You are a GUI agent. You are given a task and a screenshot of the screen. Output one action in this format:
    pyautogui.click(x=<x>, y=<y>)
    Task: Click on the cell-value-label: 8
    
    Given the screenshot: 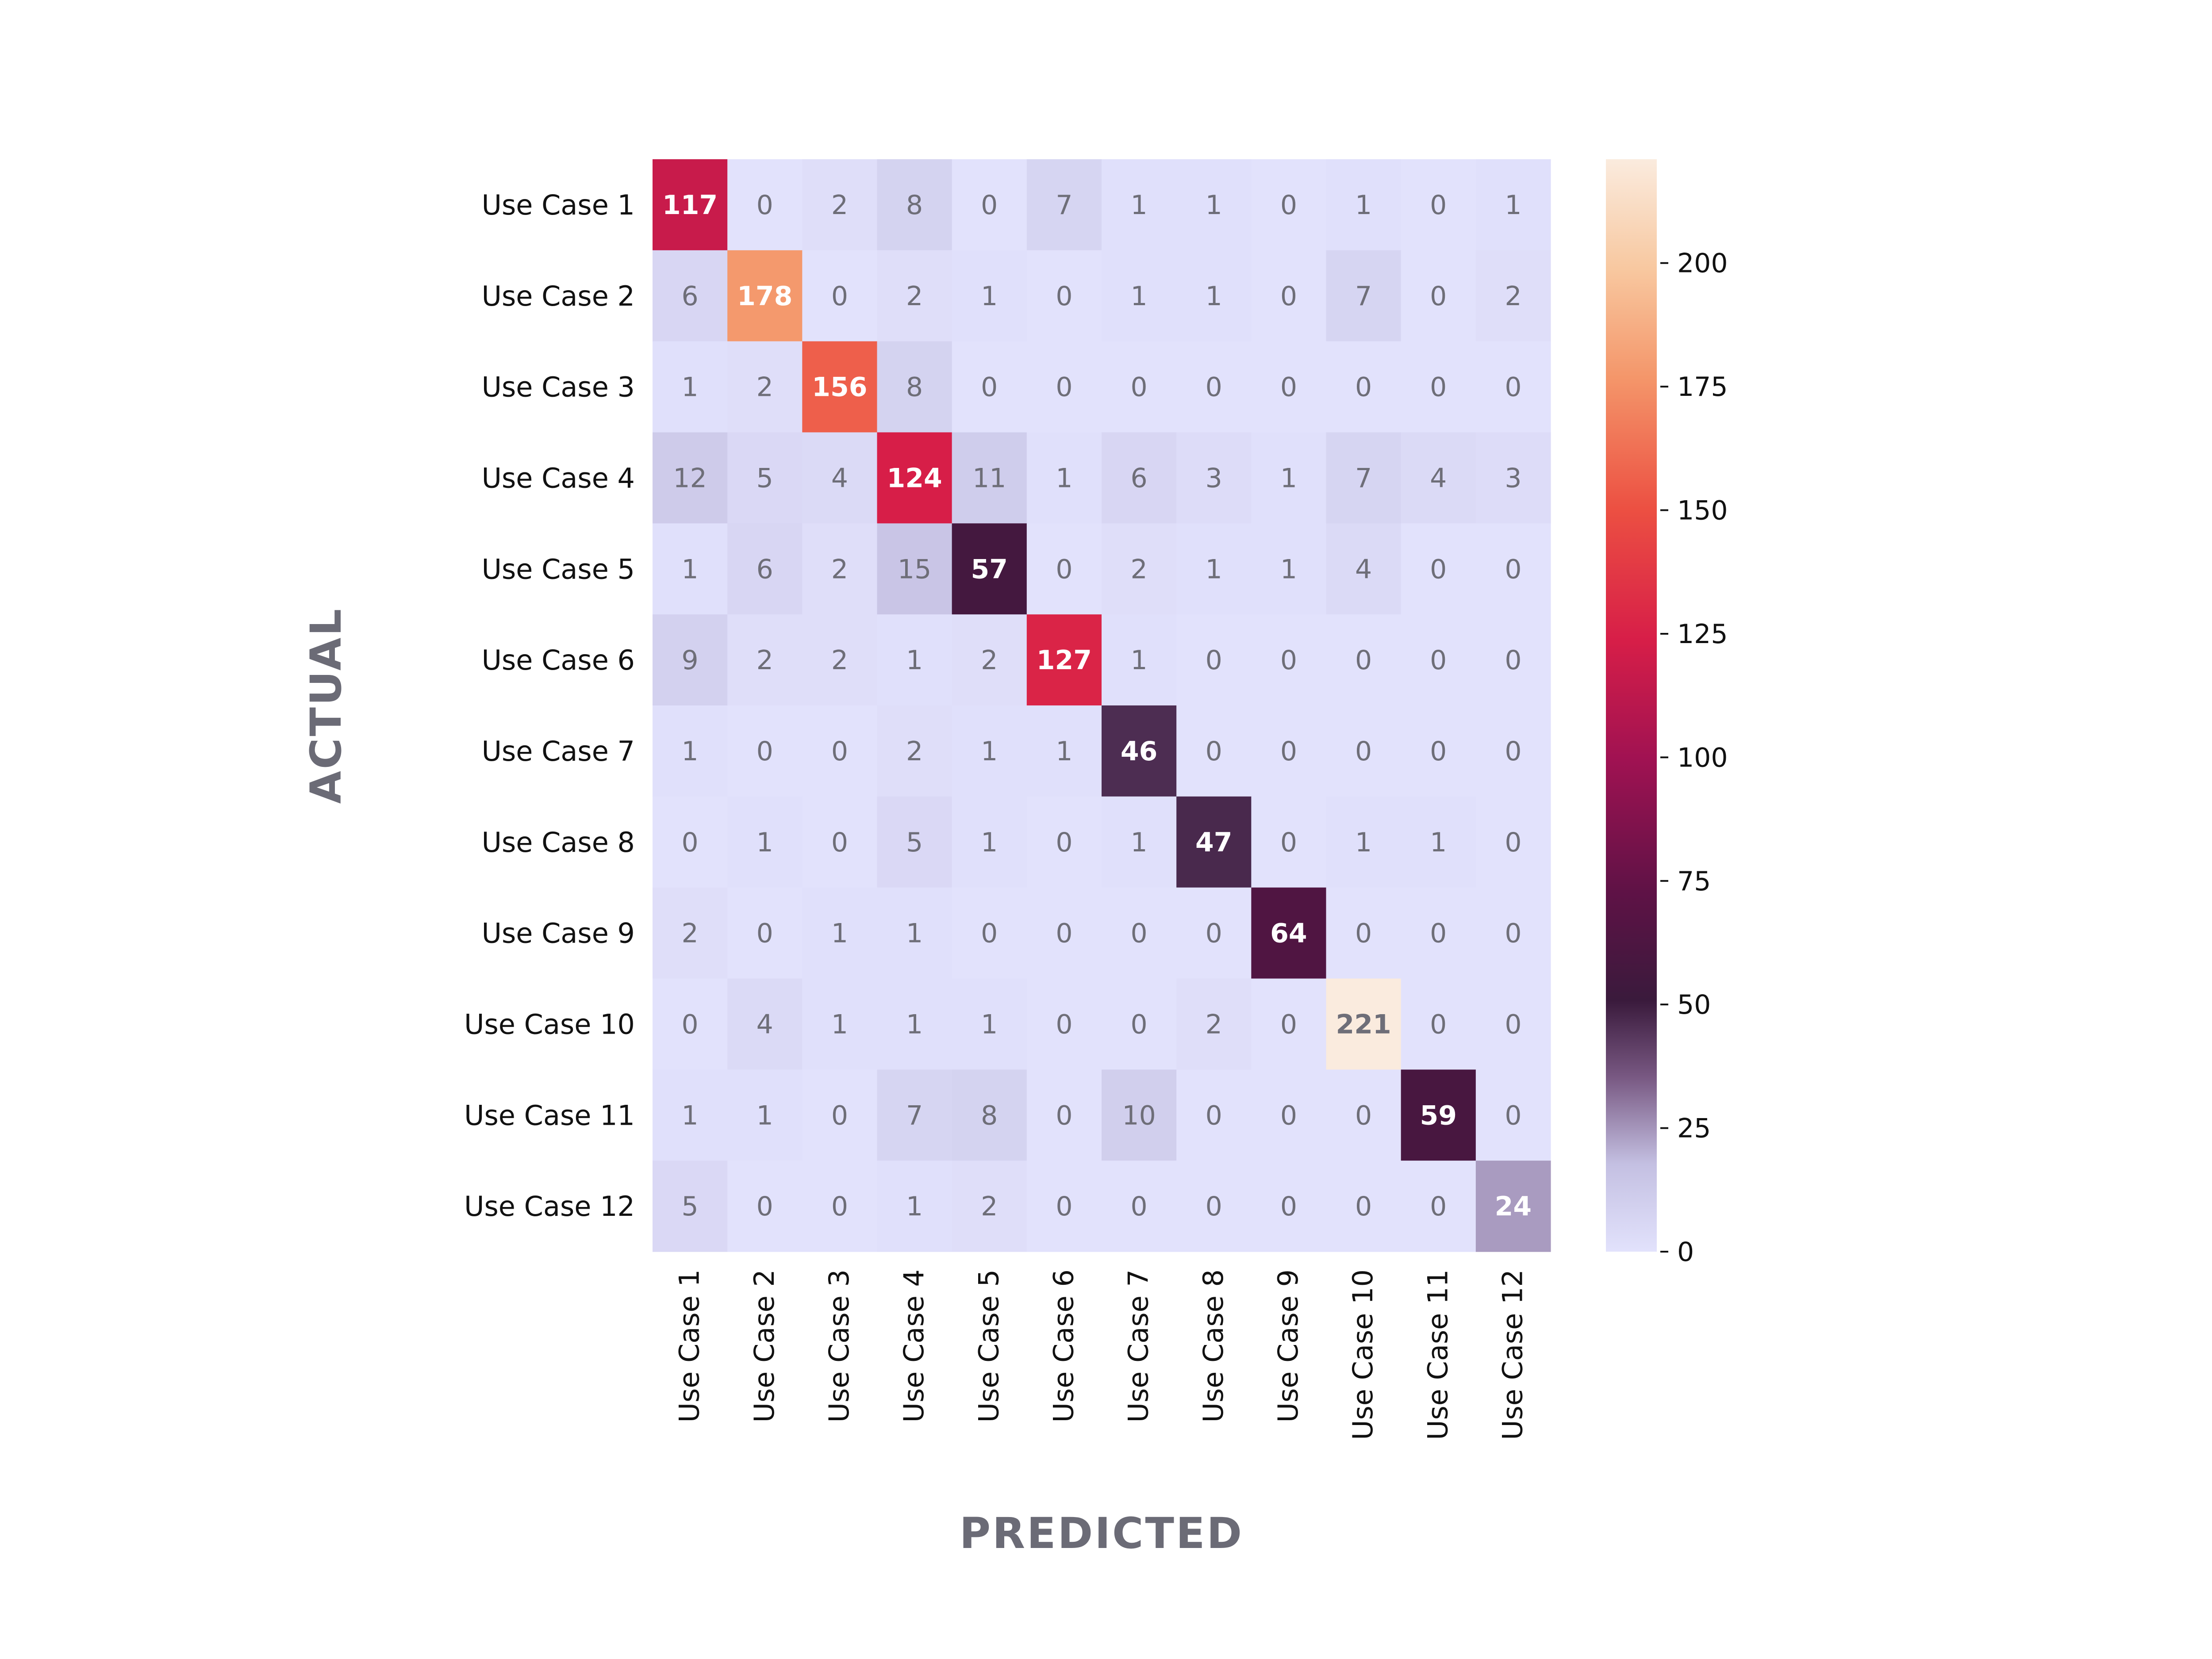 What is the action you would take?
    pyautogui.click(x=915, y=205)
    